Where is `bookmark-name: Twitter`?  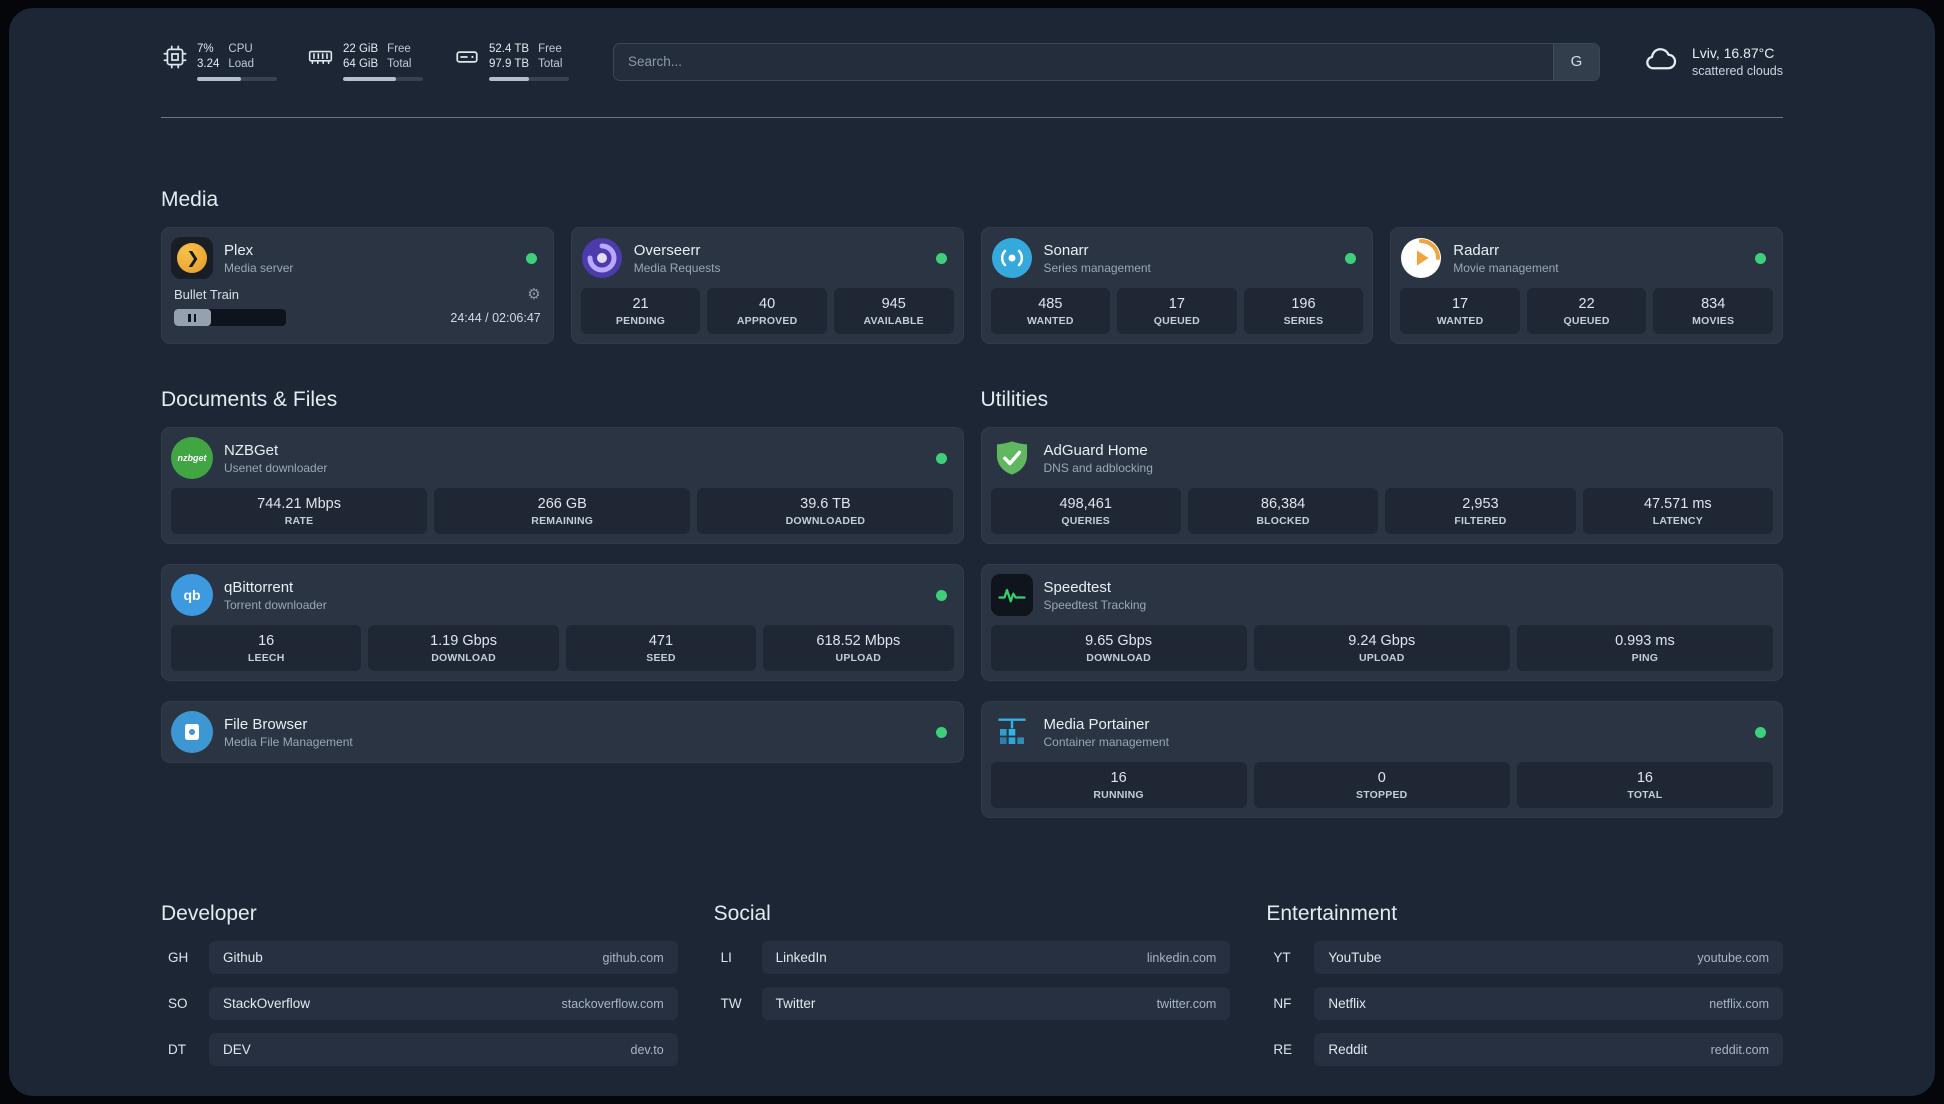 bookmark-name: Twitter is located at coordinates (795, 1003).